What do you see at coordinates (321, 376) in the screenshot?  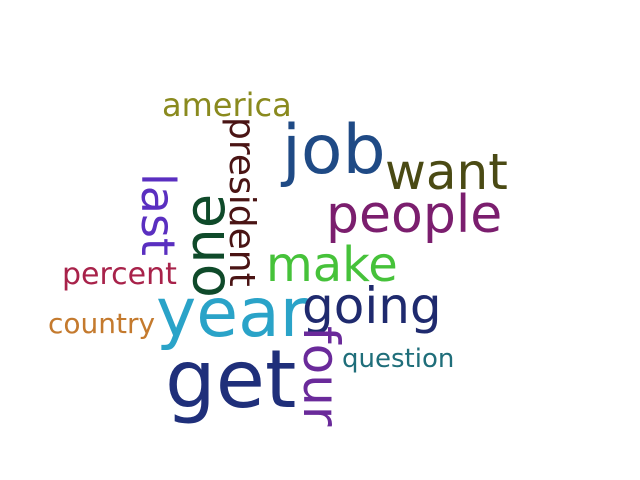 I see `word-four: four` at bounding box center [321, 376].